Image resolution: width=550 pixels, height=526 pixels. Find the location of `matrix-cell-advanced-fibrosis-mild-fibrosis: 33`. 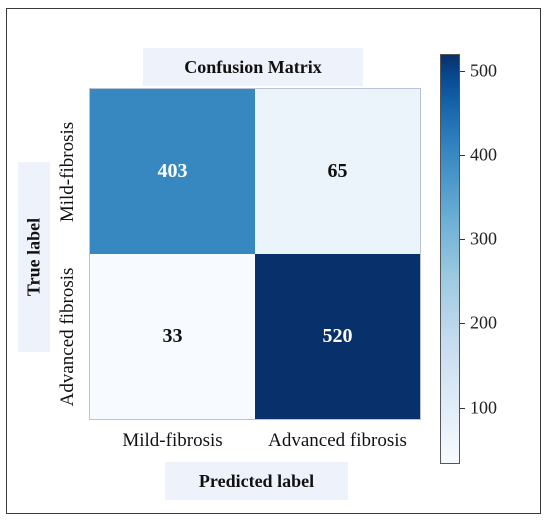

matrix-cell-advanced-fibrosis-mild-fibrosis: 33 is located at coordinates (172, 336).